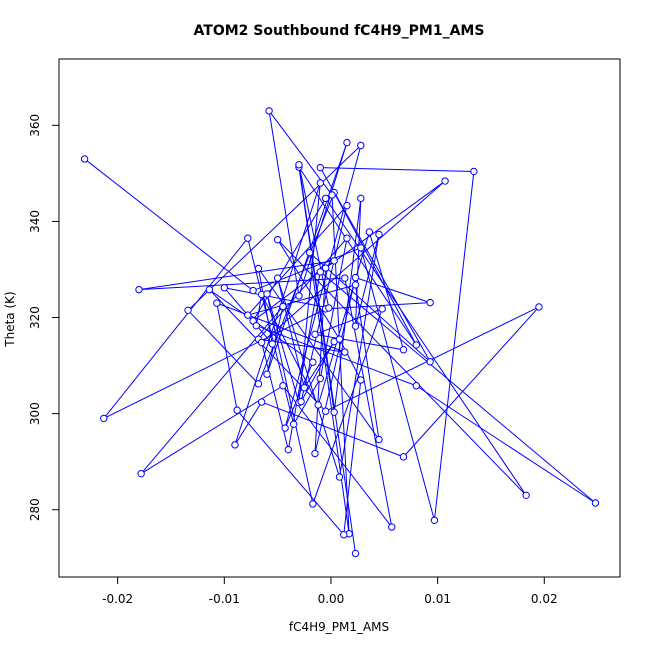  Describe the element at coordinates (117, 599) in the screenshot. I see `x-tick-label: -0.02` at that location.